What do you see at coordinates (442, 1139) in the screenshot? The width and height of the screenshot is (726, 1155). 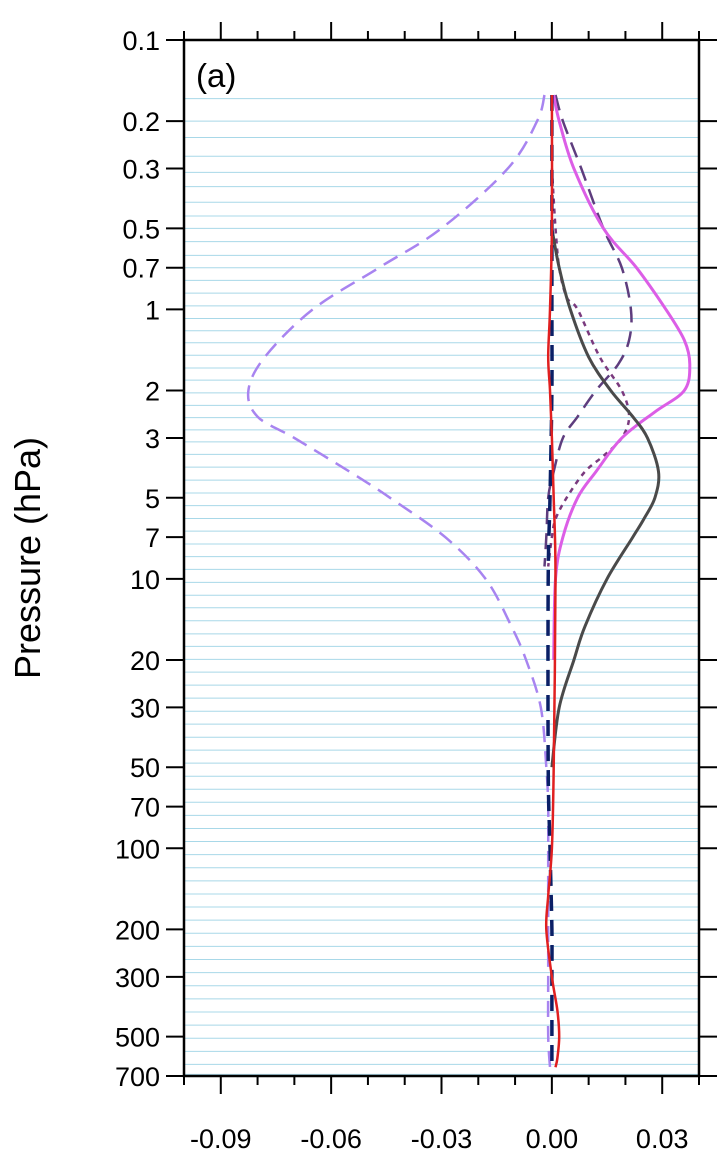 I see `x-tick-label: -0.03` at bounding box center [442, 1139].